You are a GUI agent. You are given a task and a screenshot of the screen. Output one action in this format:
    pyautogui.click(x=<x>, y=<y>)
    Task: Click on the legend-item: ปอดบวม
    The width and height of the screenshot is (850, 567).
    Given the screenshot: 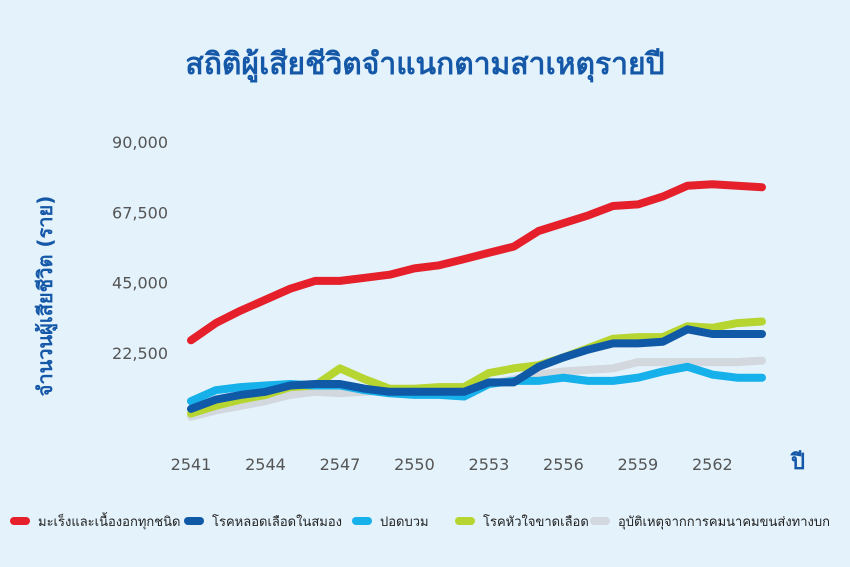 What is the action you would take?
    pyautogui.click(x=390, y=522)
    